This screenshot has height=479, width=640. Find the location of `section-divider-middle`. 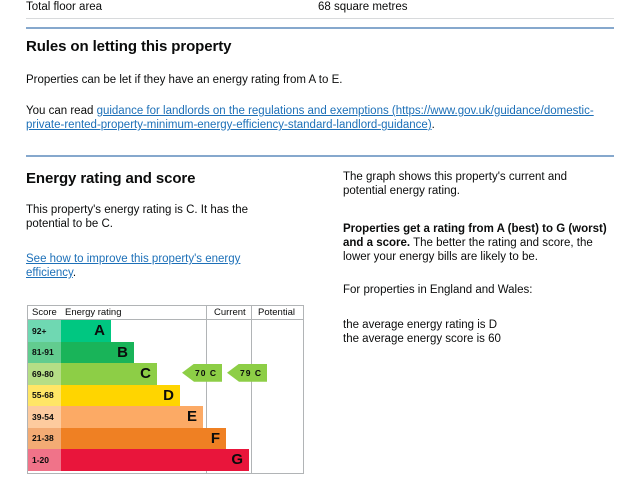

section-divider-middle is located at coordinates (320, 156).